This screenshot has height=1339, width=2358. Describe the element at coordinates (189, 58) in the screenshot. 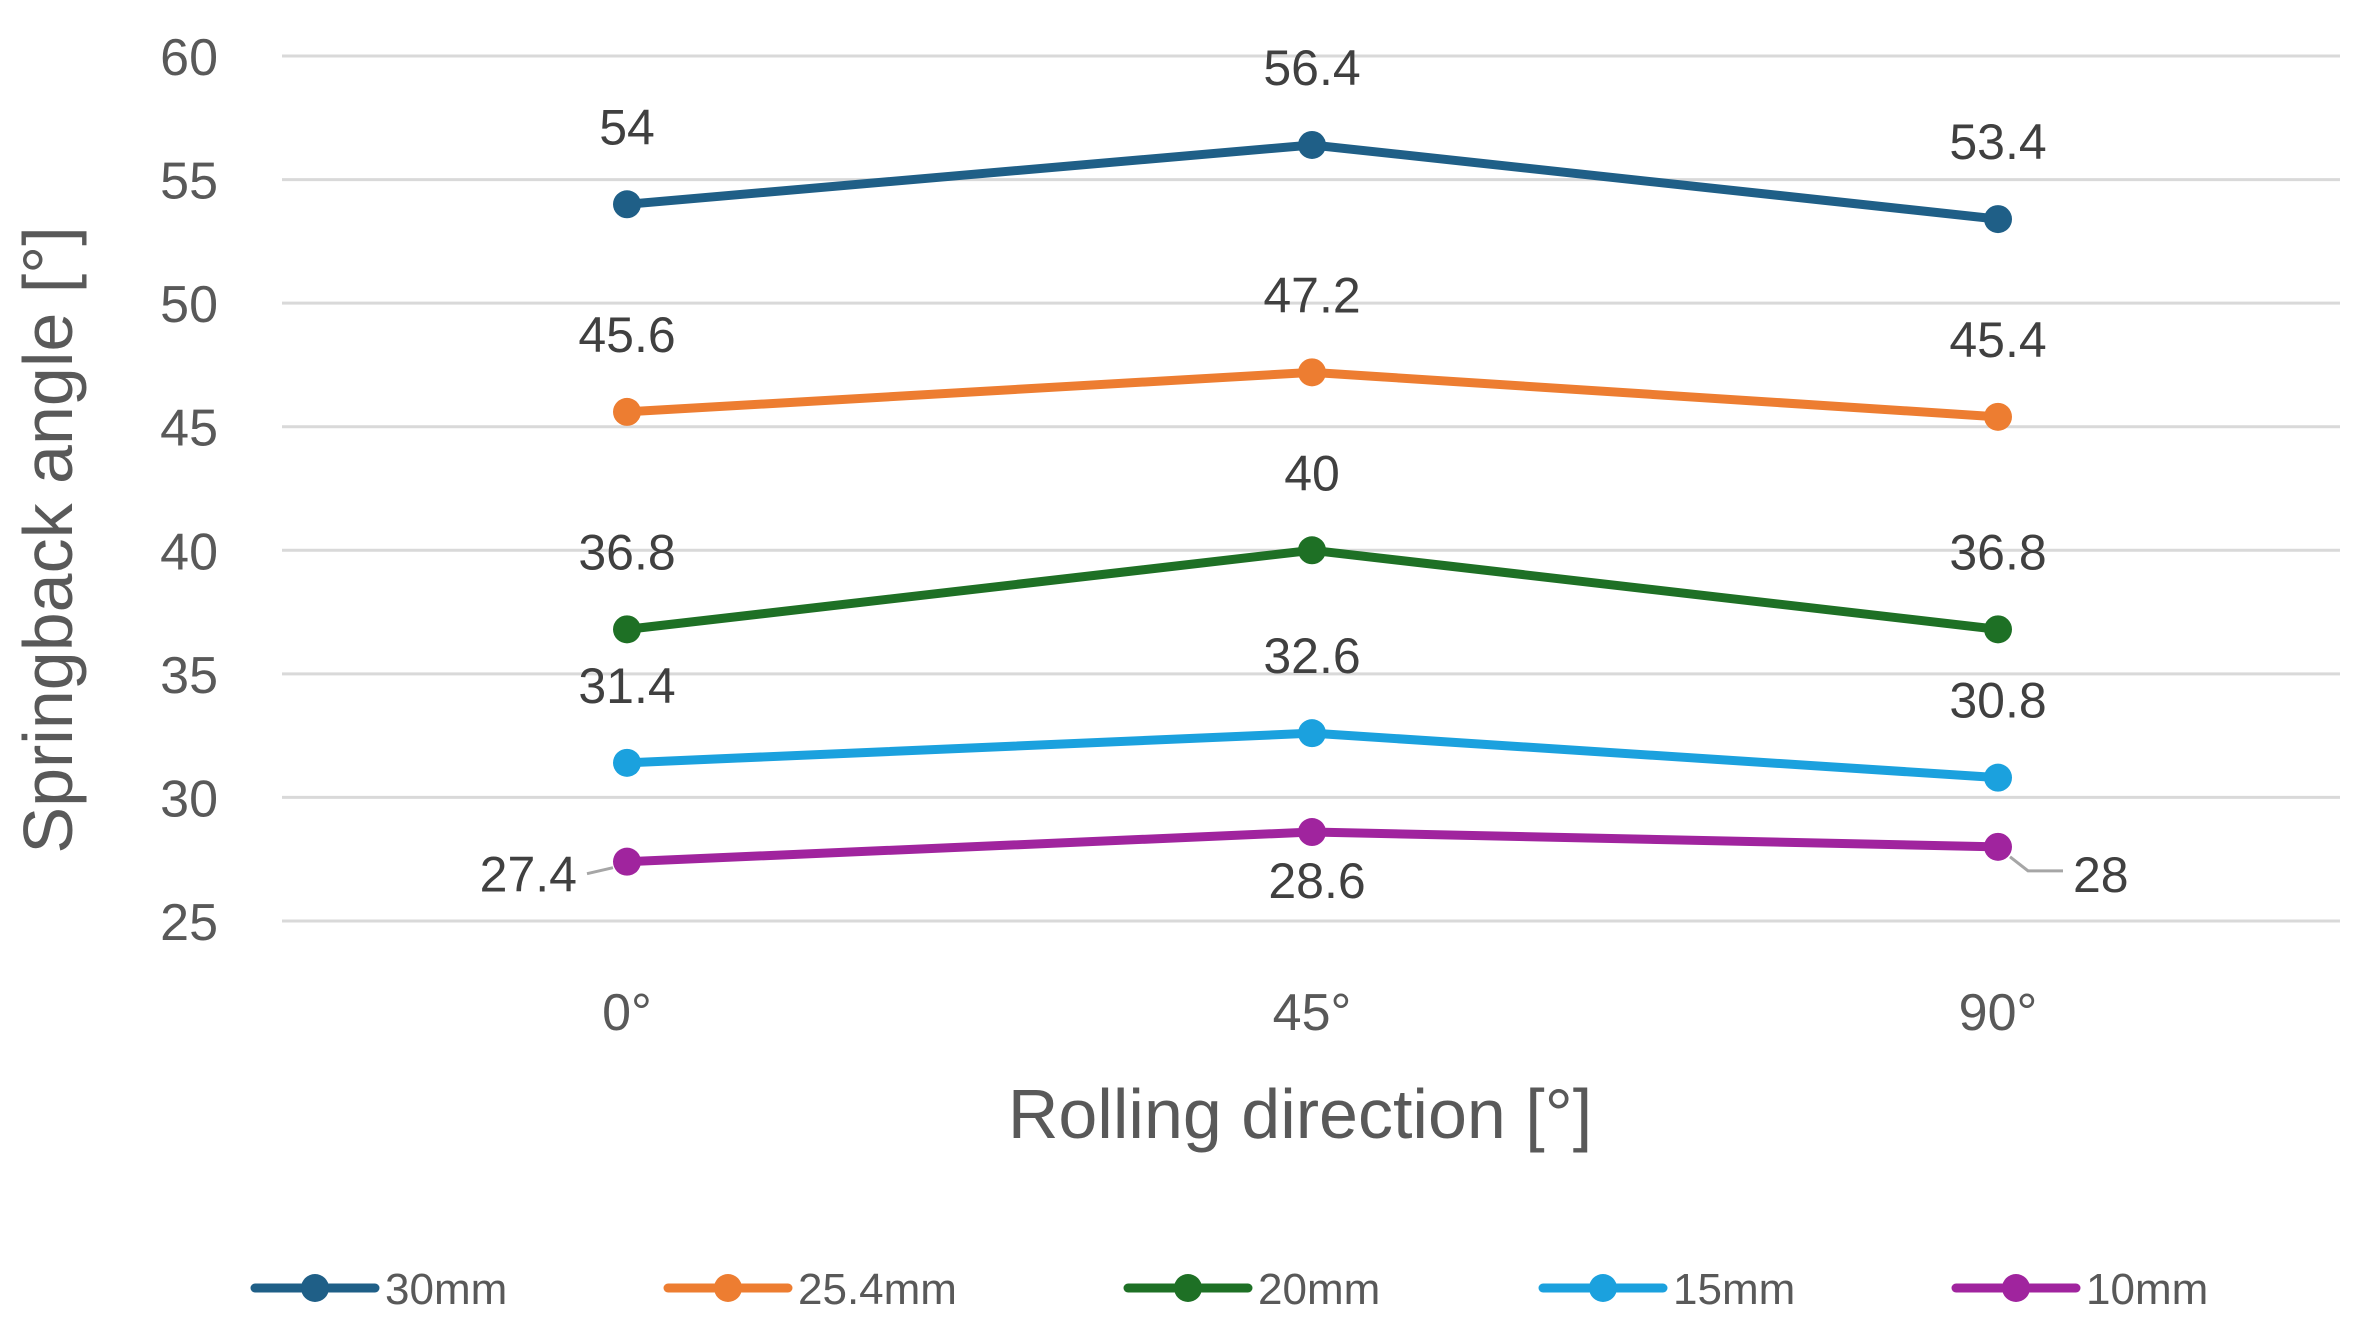

I see `y-tick-label: 60` at that location.